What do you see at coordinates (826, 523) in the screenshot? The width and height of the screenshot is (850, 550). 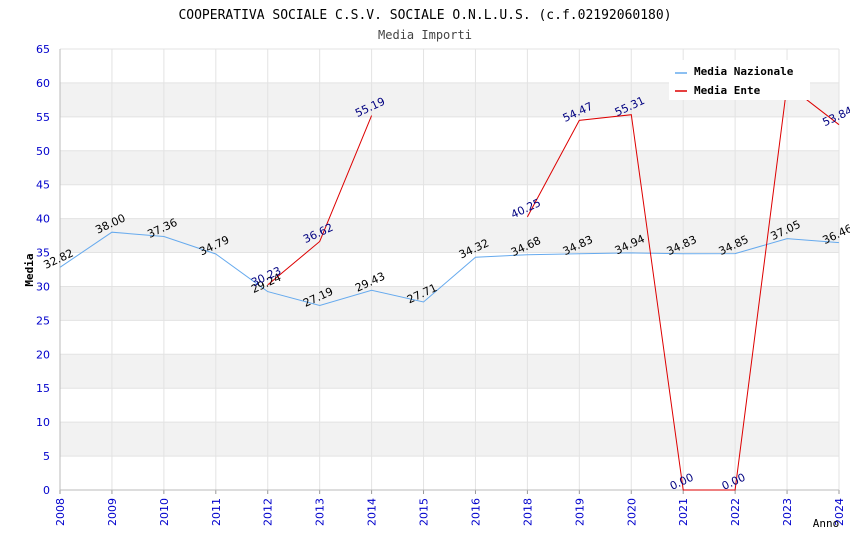 I see `x-axis-label: Anno` at bounding box center [826, 523].